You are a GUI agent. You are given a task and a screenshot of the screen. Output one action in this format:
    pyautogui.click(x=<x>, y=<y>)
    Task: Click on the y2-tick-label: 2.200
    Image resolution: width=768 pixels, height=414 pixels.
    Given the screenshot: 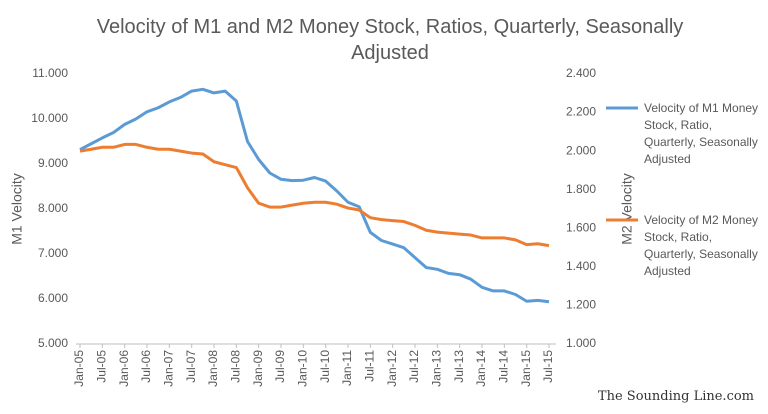 What is the action you would take?
    pyautogui.click(x=581, y=112)
    